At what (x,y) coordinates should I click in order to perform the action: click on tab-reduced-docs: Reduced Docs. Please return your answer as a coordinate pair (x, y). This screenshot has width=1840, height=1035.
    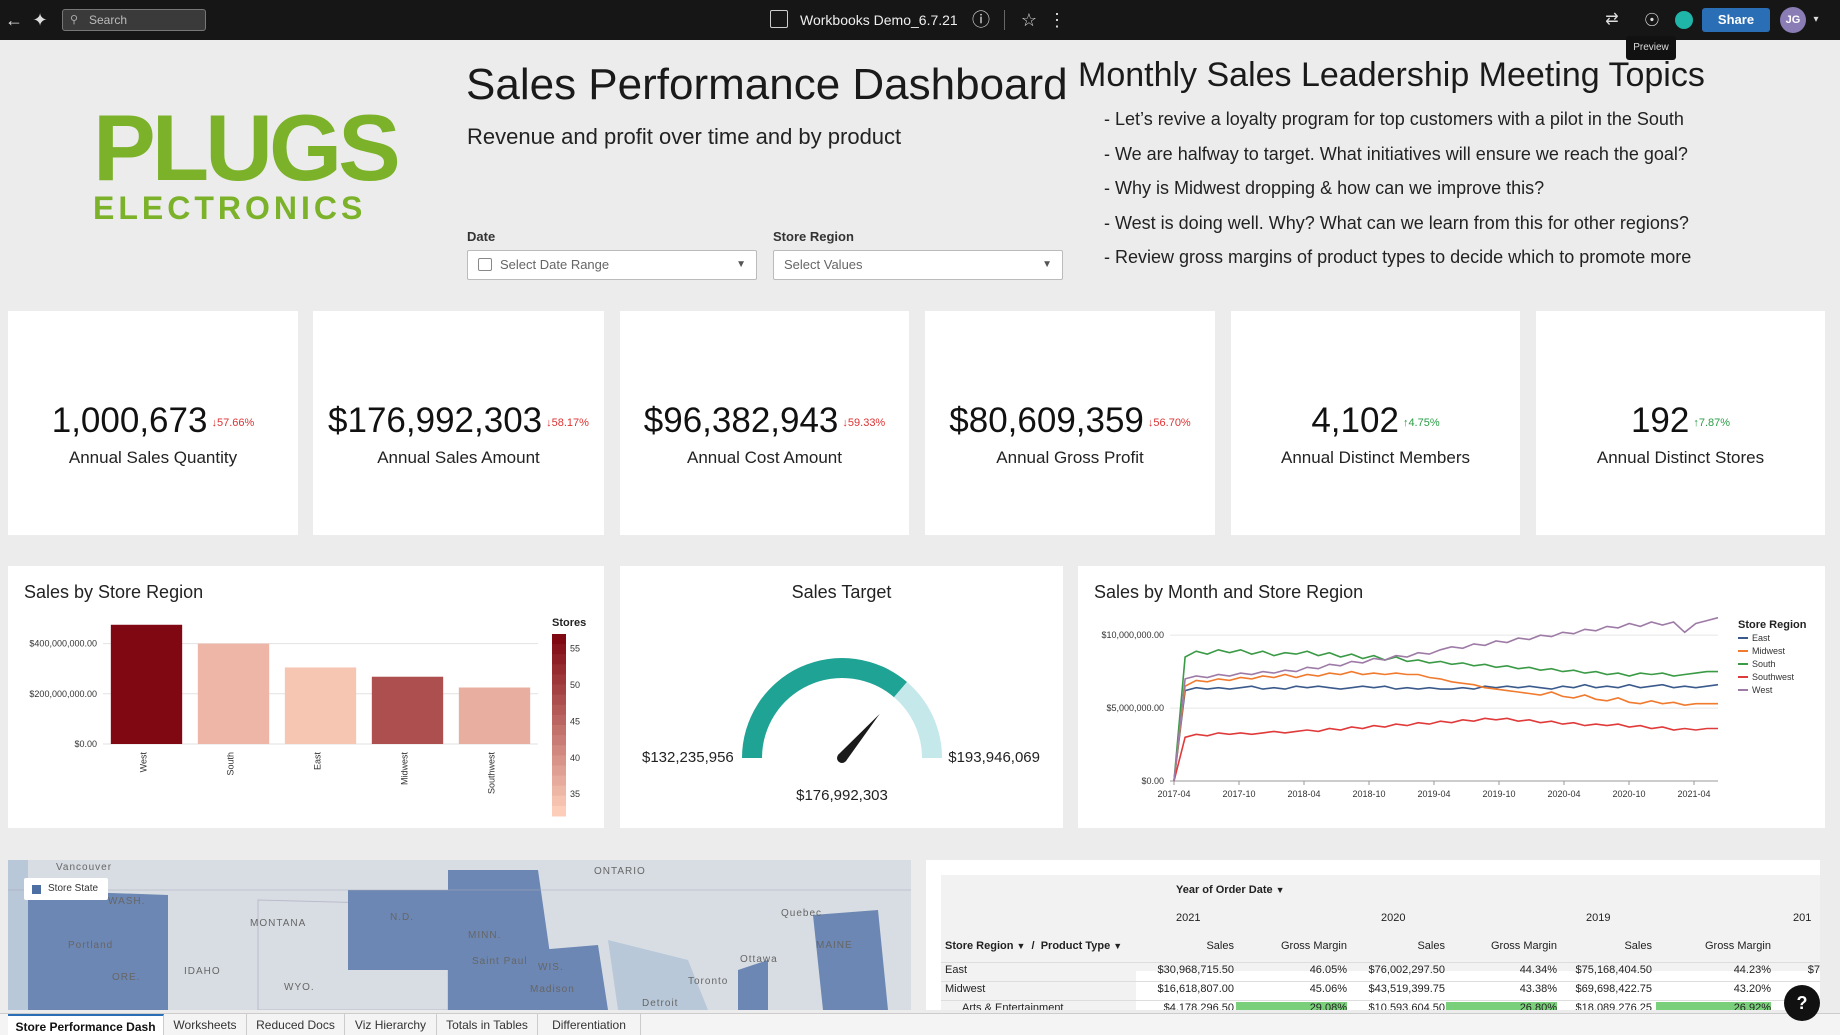
    Looking at the image, I should click on (296, 1024).